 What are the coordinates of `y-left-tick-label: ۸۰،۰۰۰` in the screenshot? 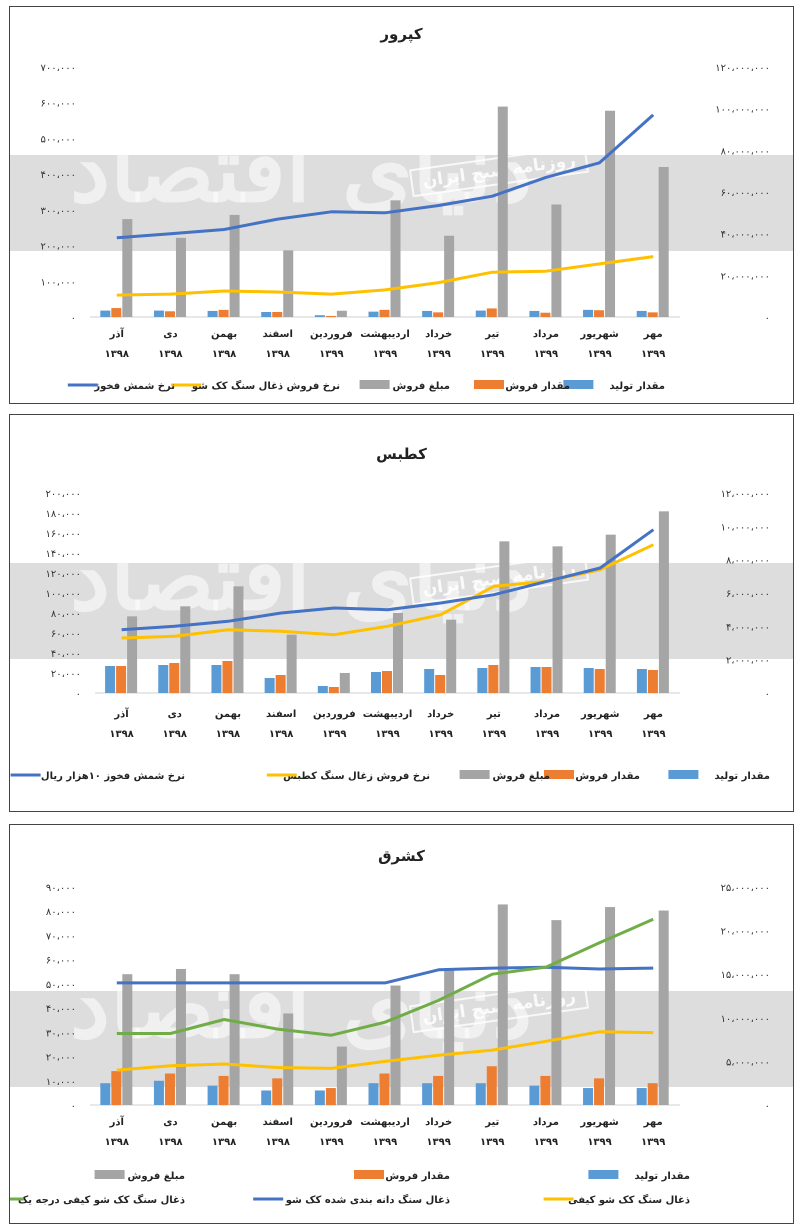 It's located at (66, 614).